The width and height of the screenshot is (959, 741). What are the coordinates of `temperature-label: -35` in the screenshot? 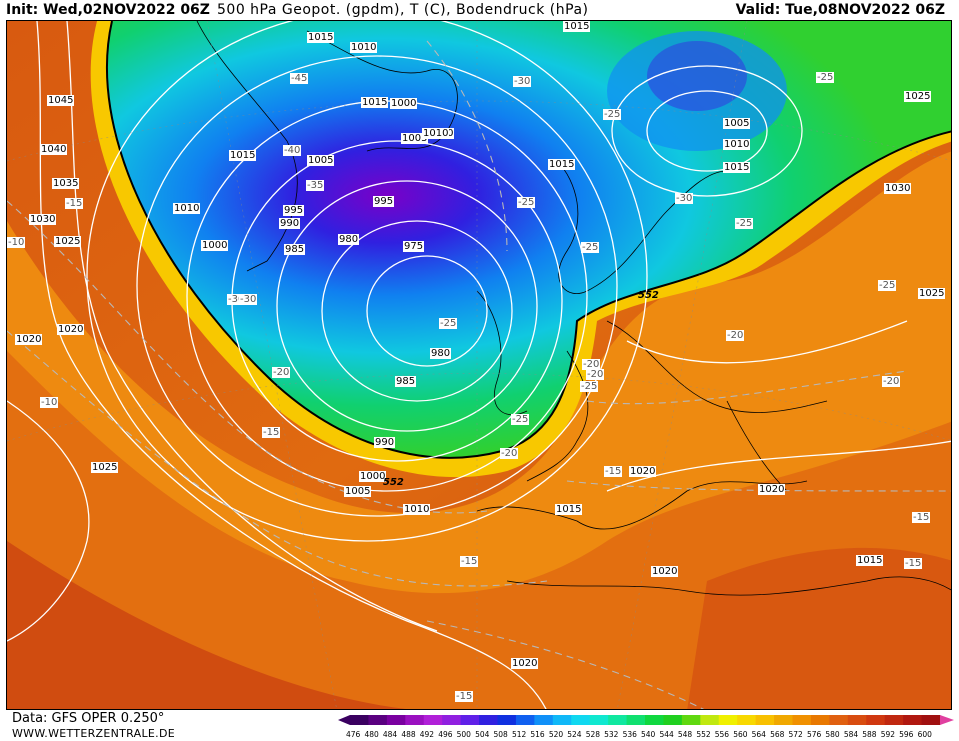 It's located at (315, 185).